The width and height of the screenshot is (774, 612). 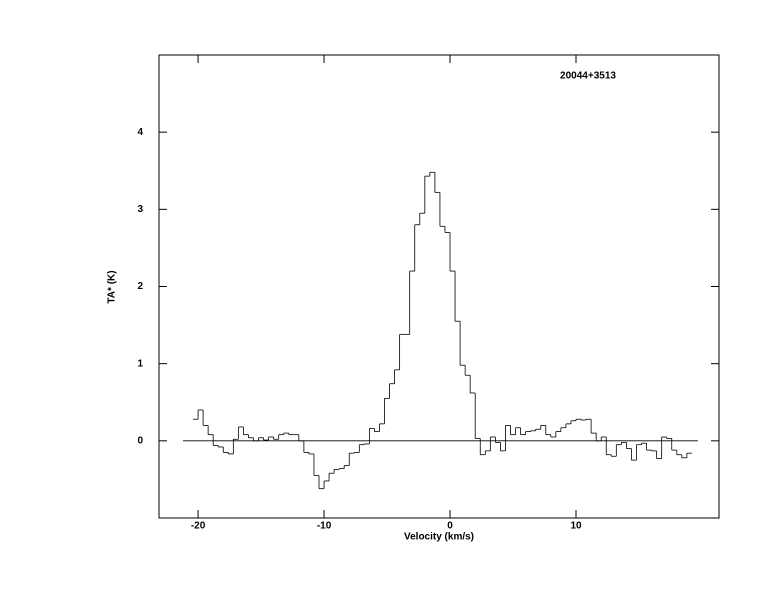 What do you see at coordinates (112, 286) in the screenshot?
I see `y-axis-label: TA* (K)` at bounding box center [112, 286].